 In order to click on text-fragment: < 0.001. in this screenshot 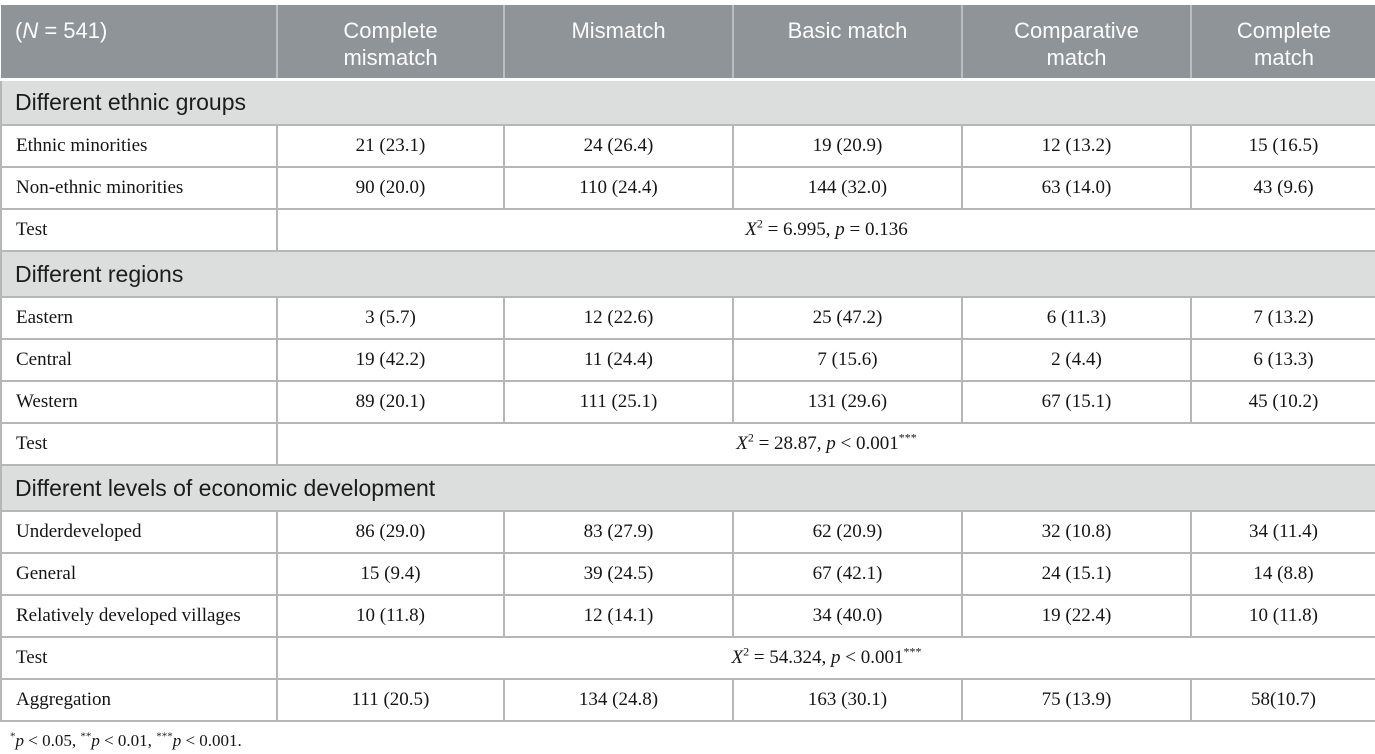, I will do `click(211, 740)`.